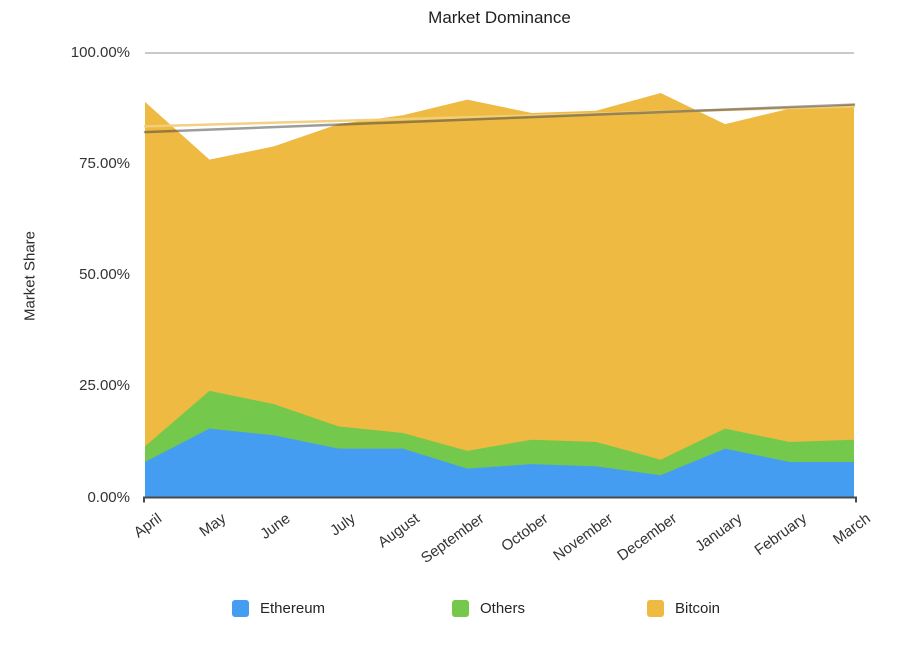 Image resolution: width=919 pixels, height=660 pixels. I want to click on y-tick-label: 100.00%, so click(100, 52).